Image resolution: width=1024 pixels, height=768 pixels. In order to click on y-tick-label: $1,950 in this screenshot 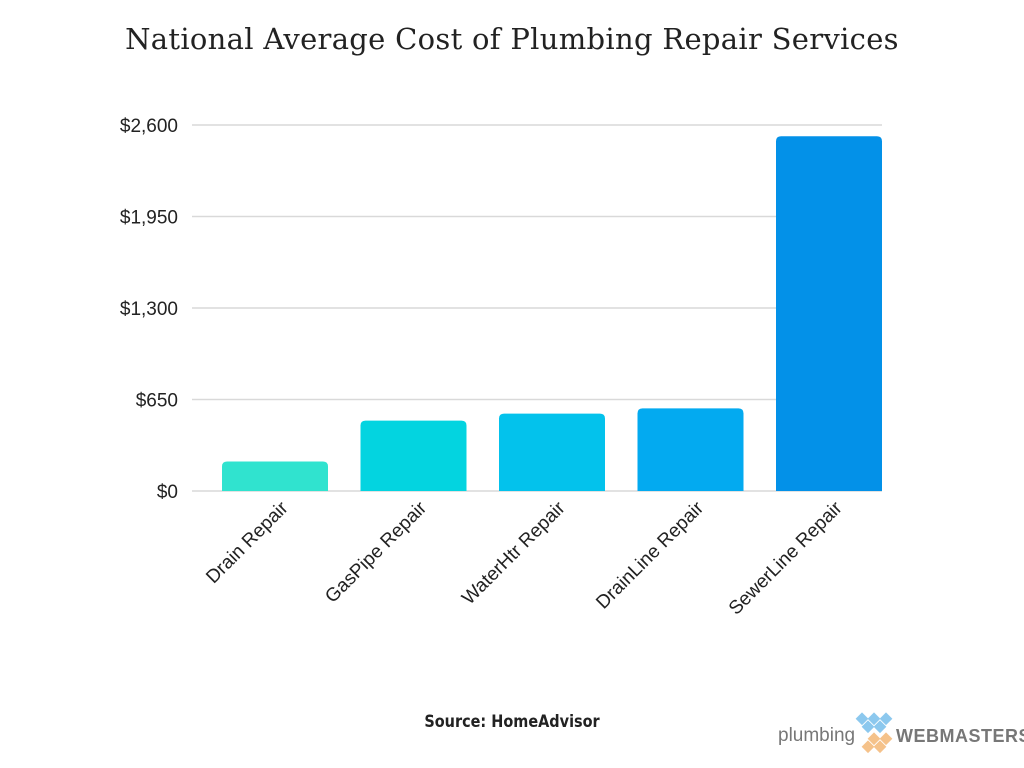, I will do `click(149, 218)`.